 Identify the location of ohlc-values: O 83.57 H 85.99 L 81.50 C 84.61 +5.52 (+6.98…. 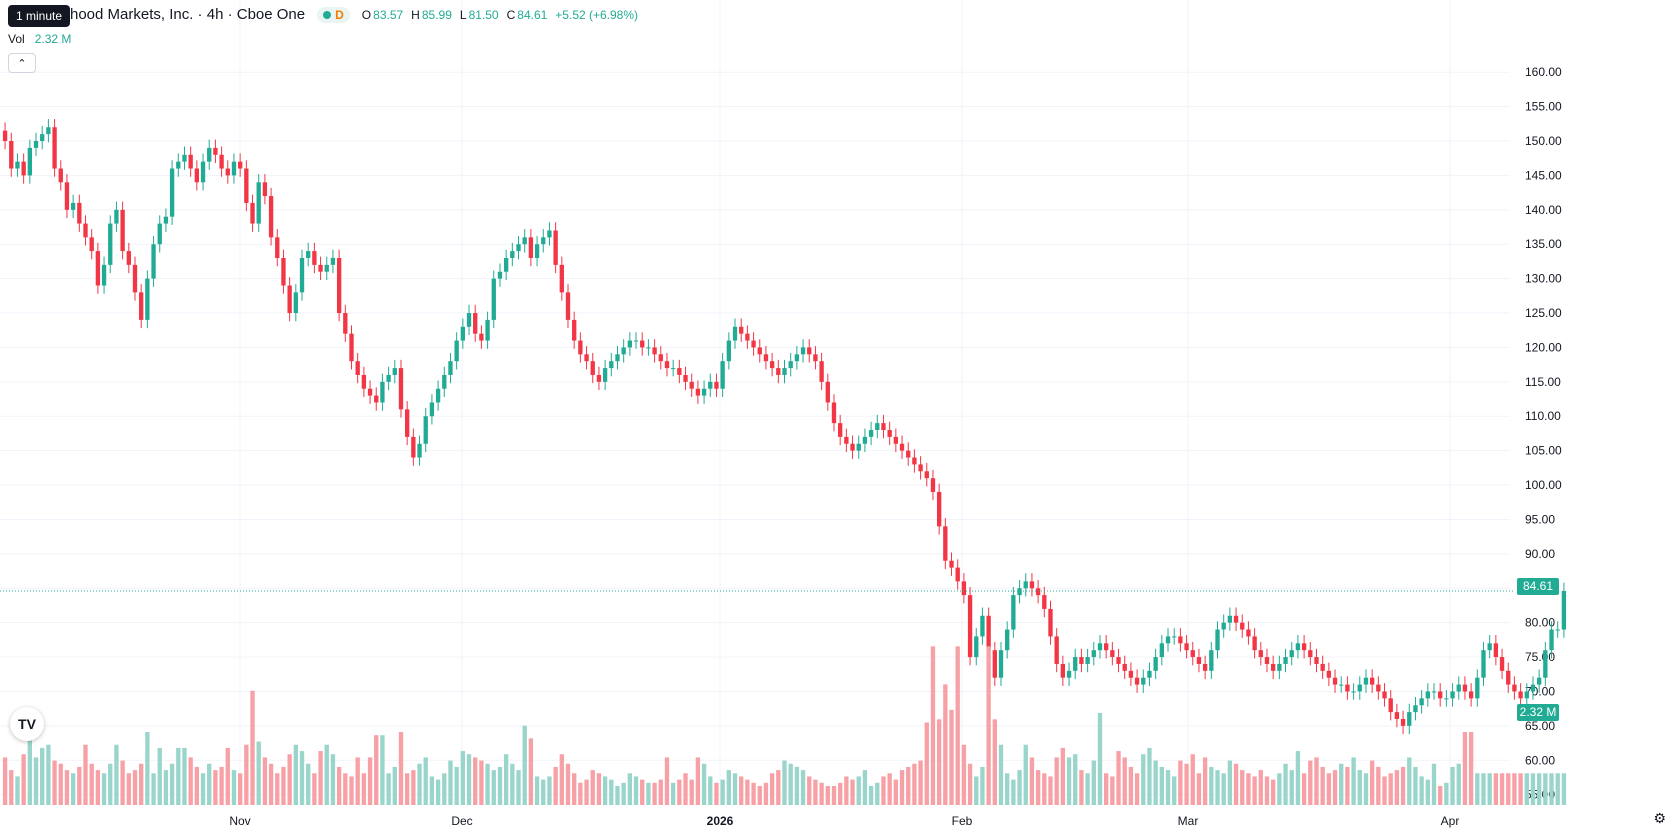
(503, 15).